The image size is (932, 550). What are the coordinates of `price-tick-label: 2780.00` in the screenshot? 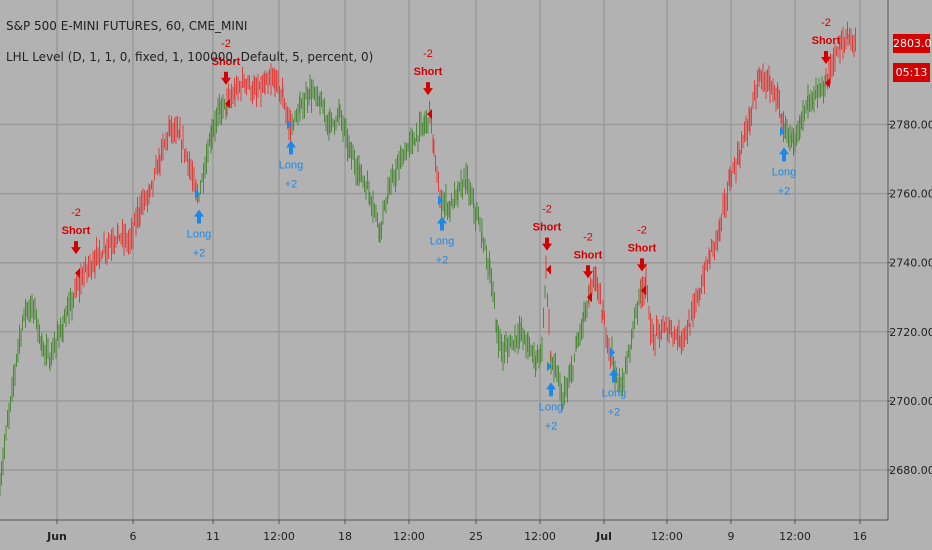 It's located at (910, 125).